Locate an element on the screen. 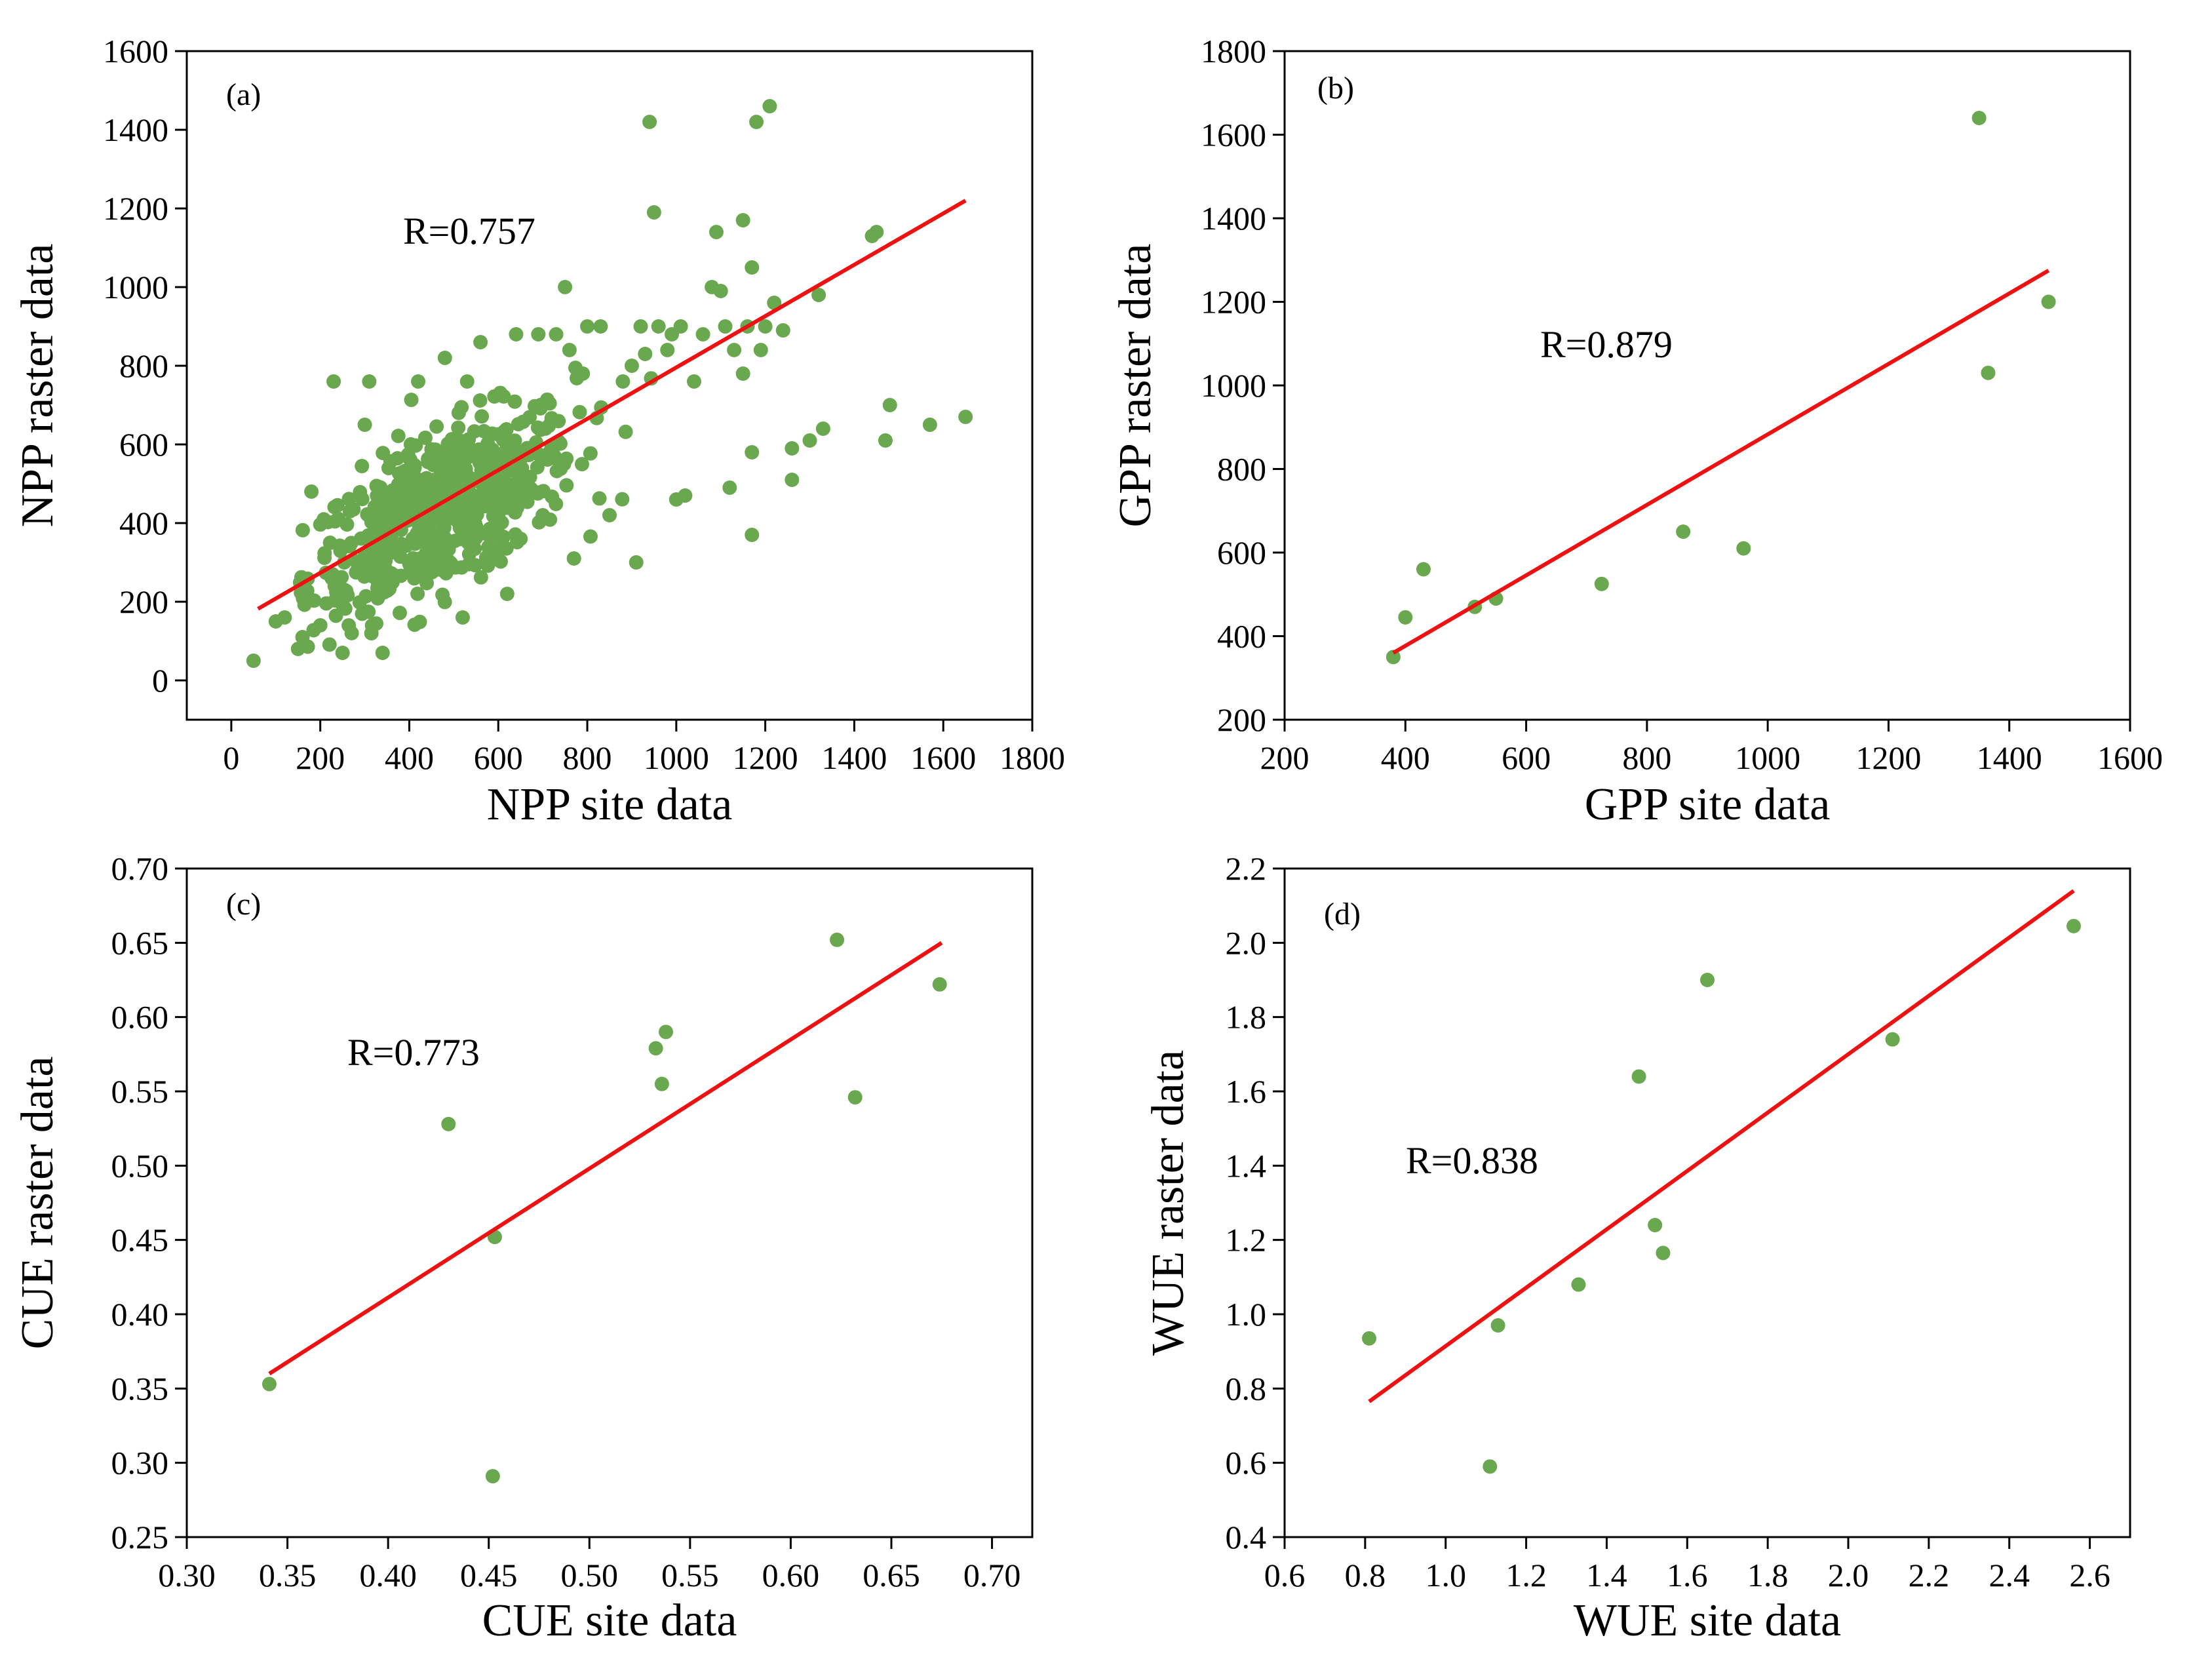 Image resolution: width=2193 pixels, height=1680 pixels. y-tick-label: 0 is located at coordinates (160, 680).